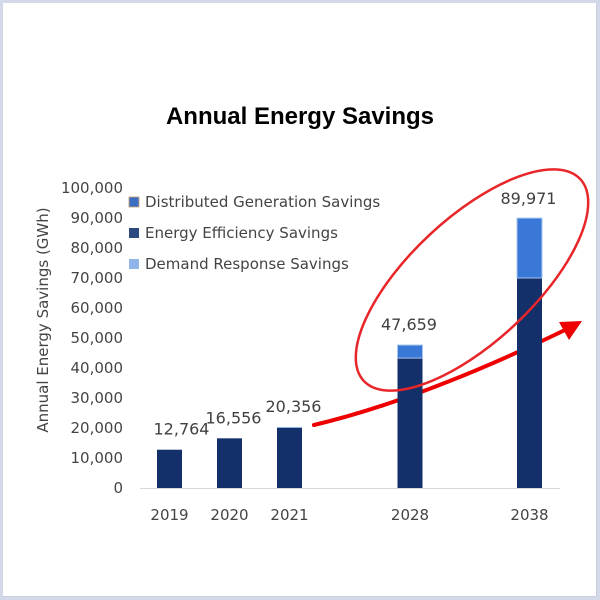 This screenshot has width=600, height=600. I want to click on bar-segment-demand-response-savings-2021, so click(289, 427).